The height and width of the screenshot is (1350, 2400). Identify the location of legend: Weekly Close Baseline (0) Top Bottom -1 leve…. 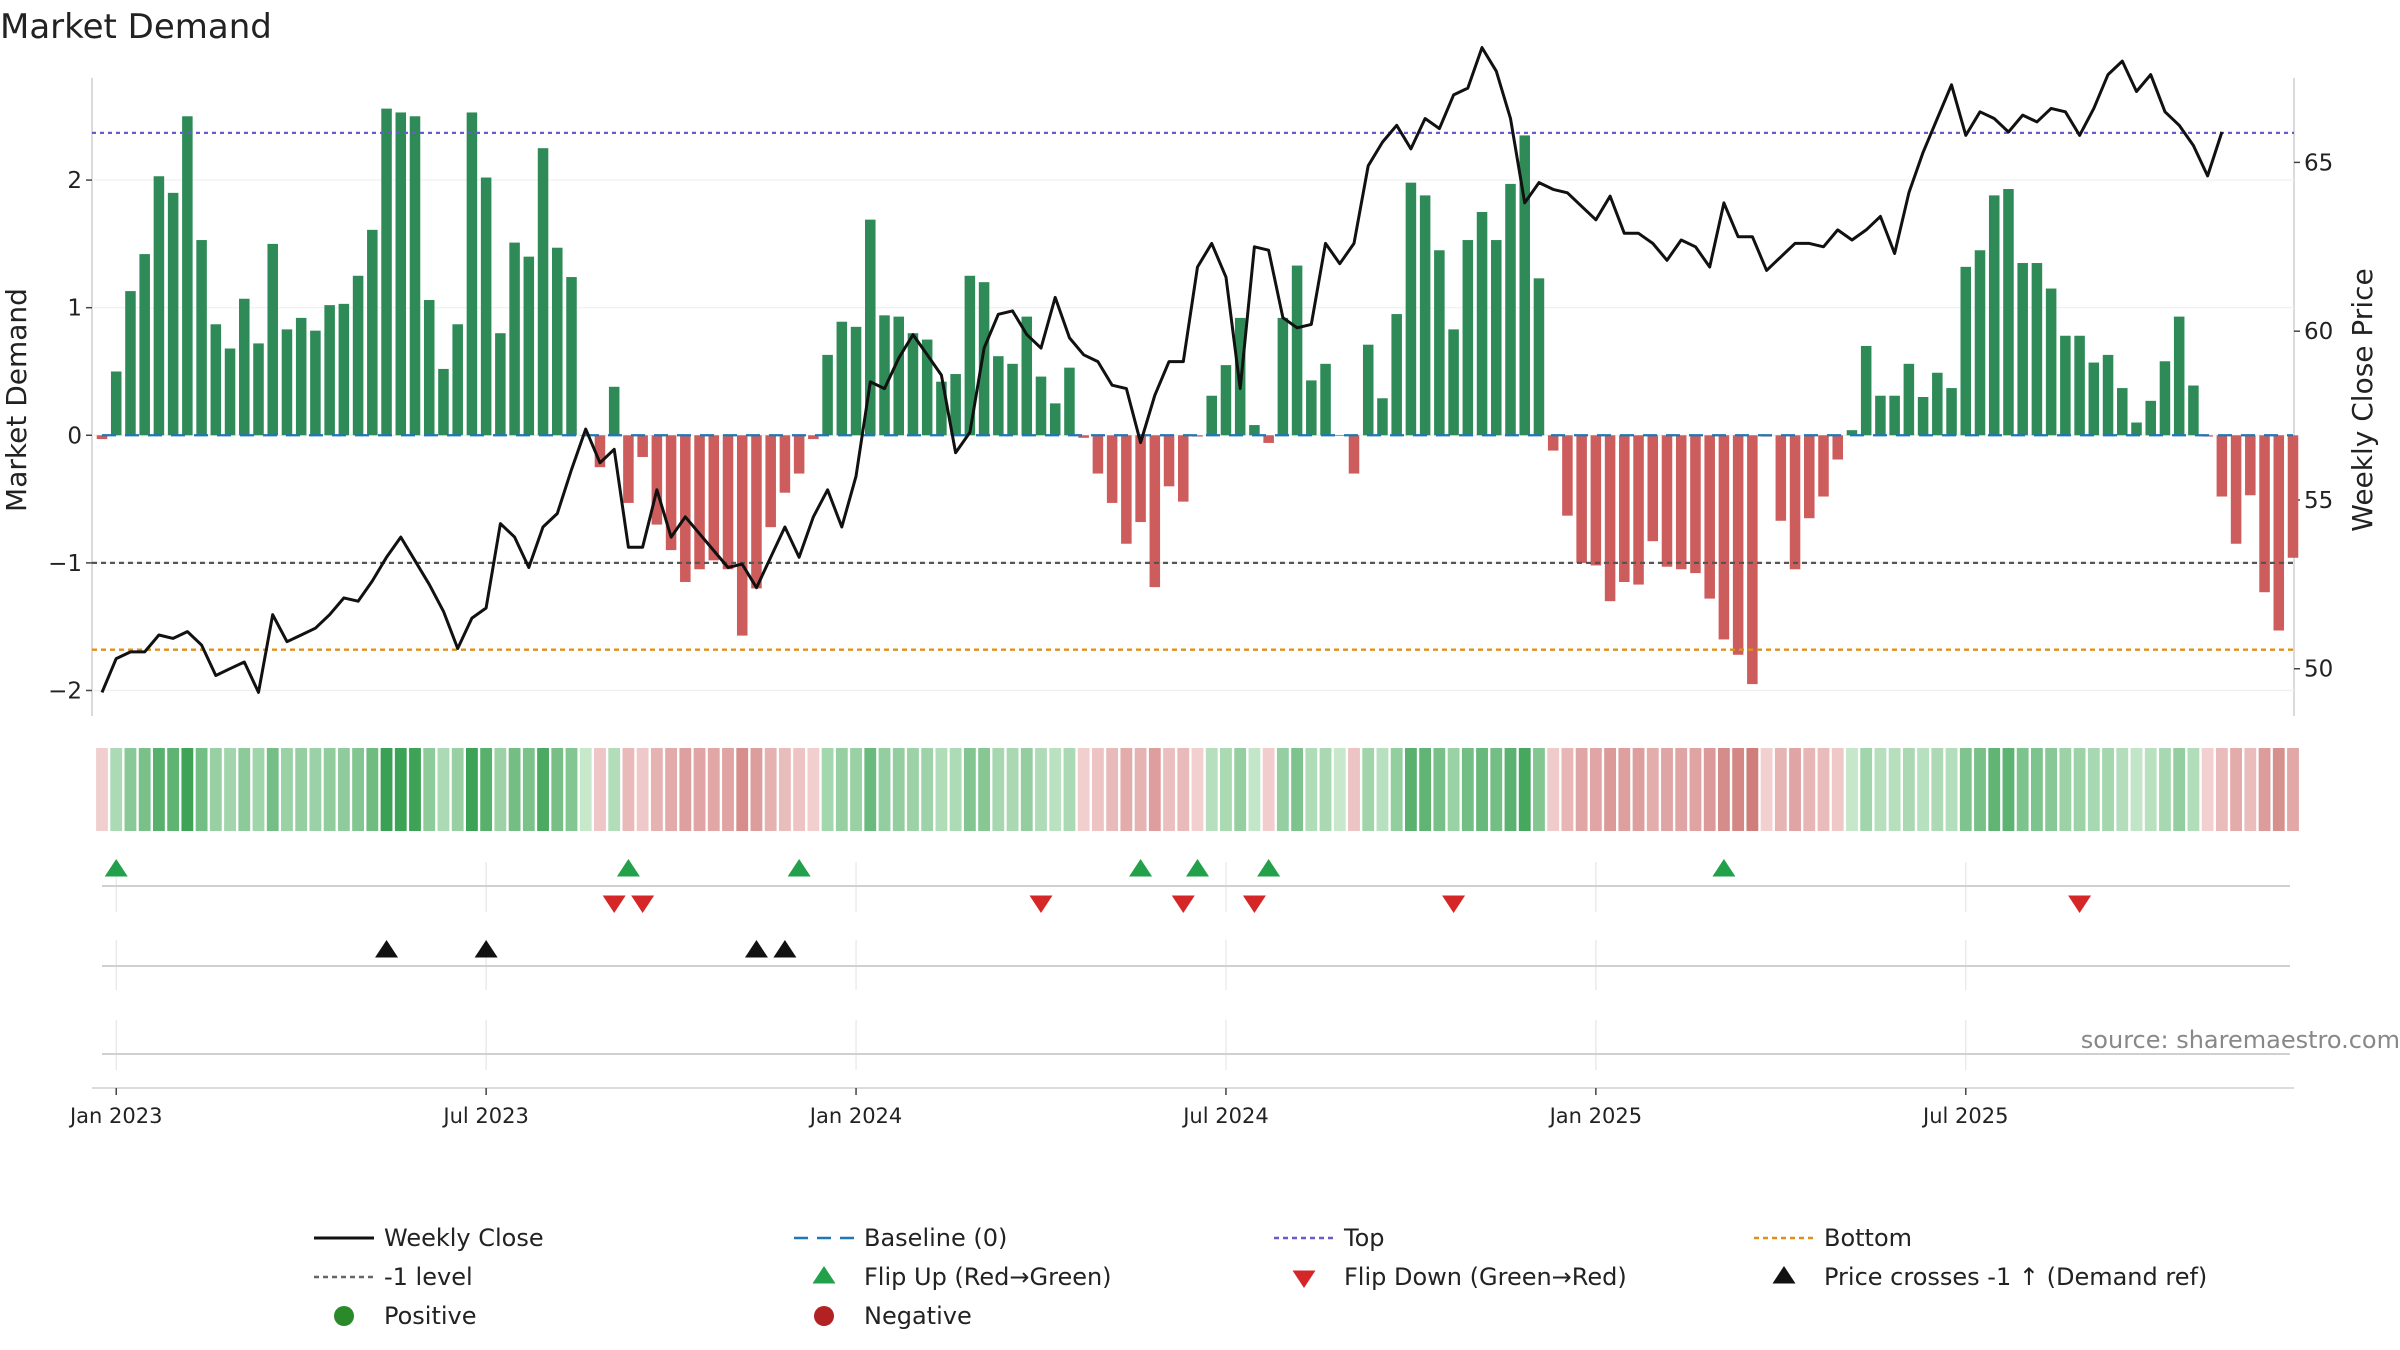
(1260, 1277).